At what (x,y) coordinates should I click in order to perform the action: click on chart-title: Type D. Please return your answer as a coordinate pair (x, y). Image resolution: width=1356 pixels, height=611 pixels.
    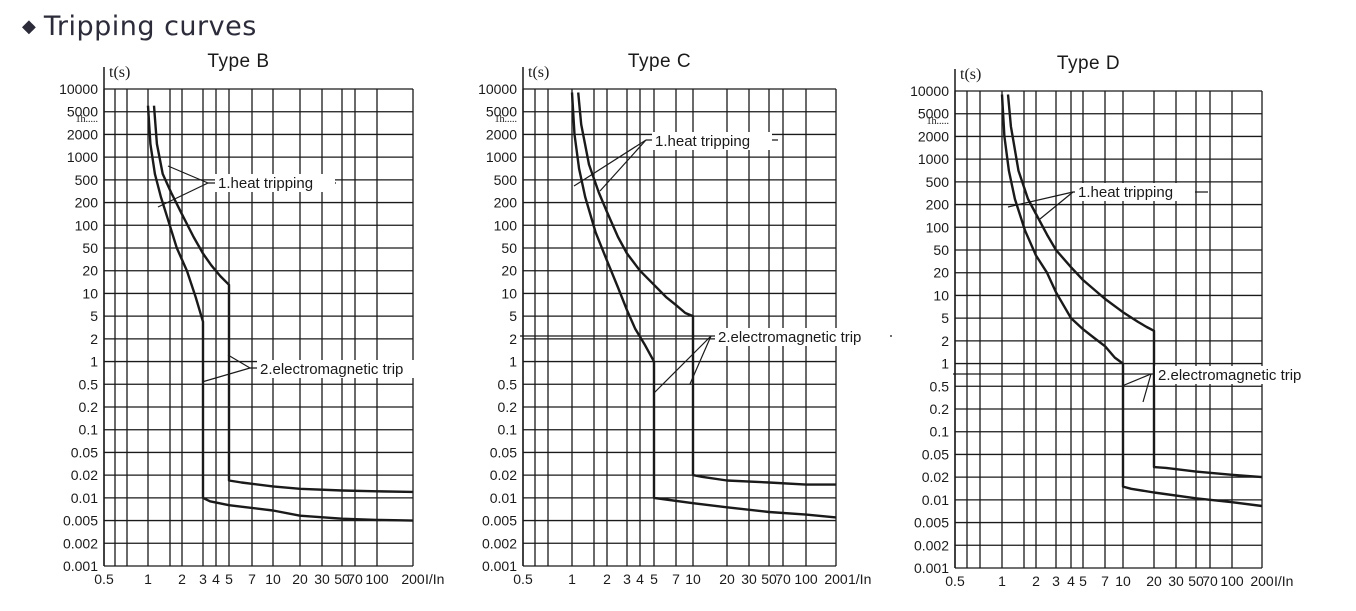
    Looking at the image, I should click on (1088, 63).